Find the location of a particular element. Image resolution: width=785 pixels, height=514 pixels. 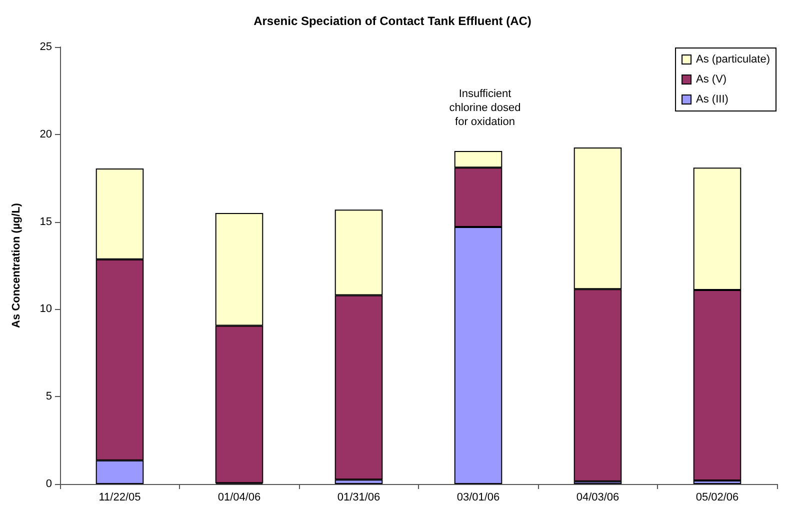

x-tick-label: 03/01/06 is located at coordinates (478, 498).